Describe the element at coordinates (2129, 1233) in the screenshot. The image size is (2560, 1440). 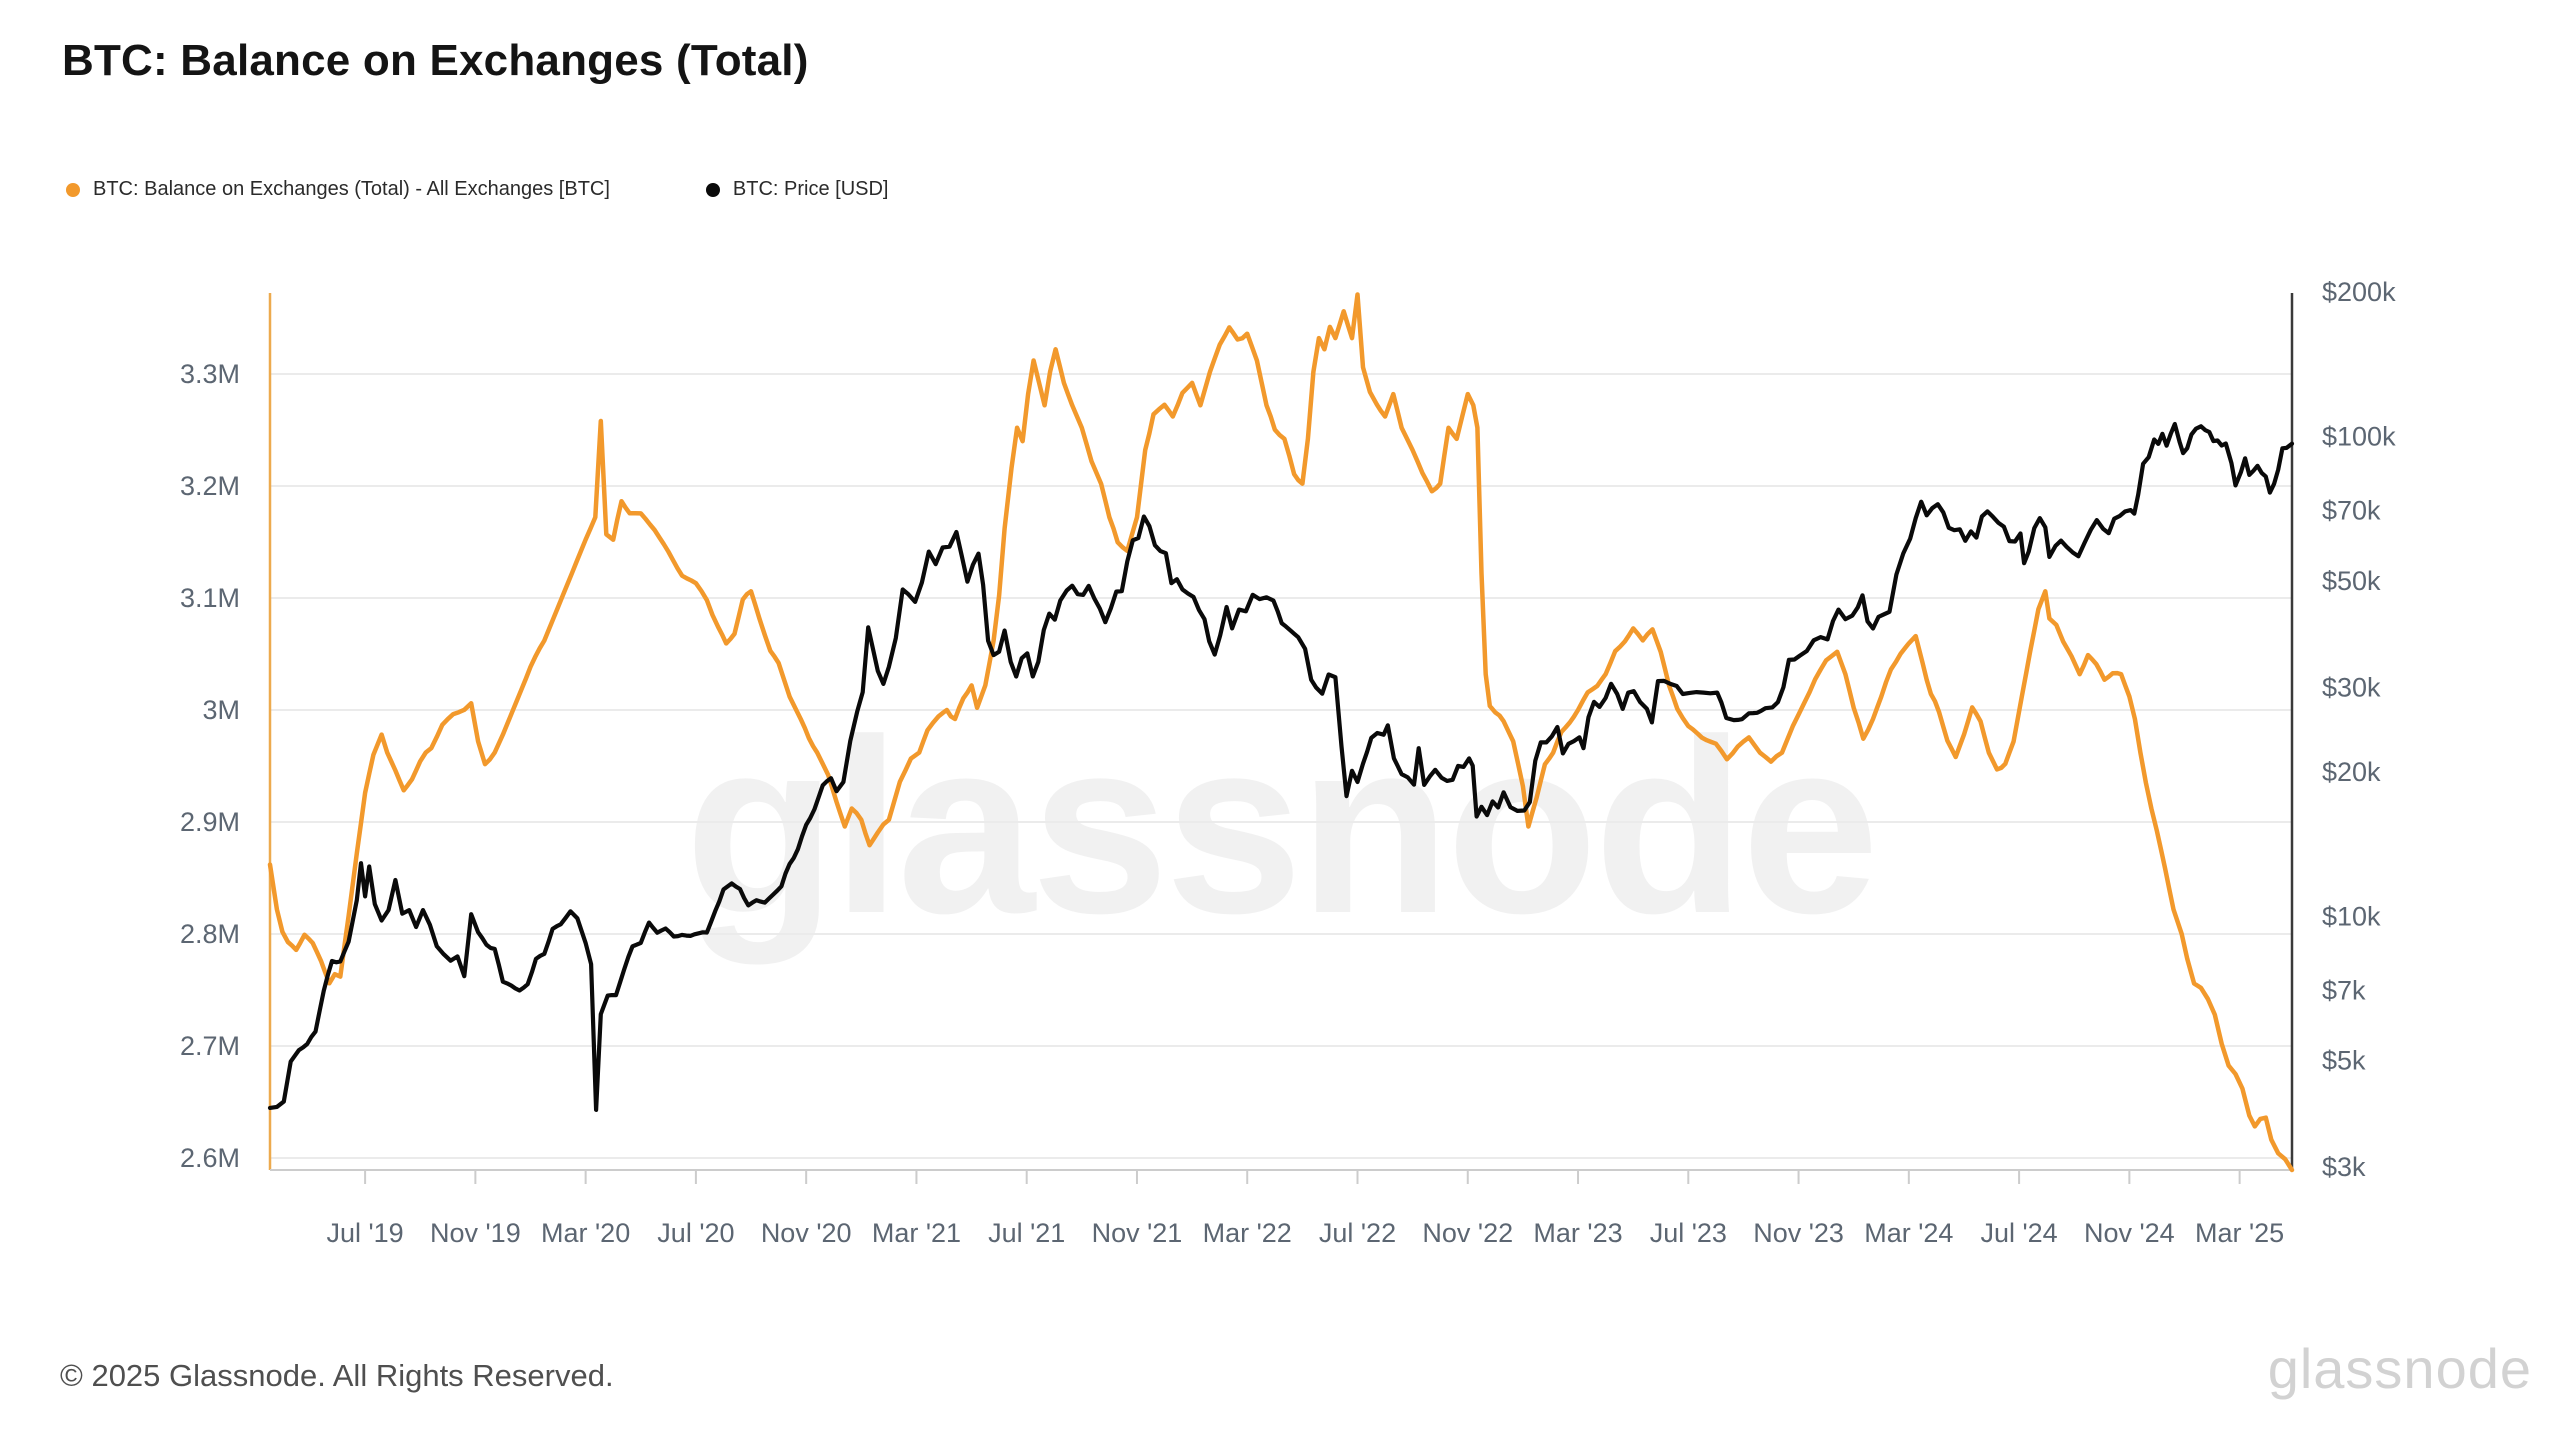
I see `x-tick-label: Nov '24` at that location.